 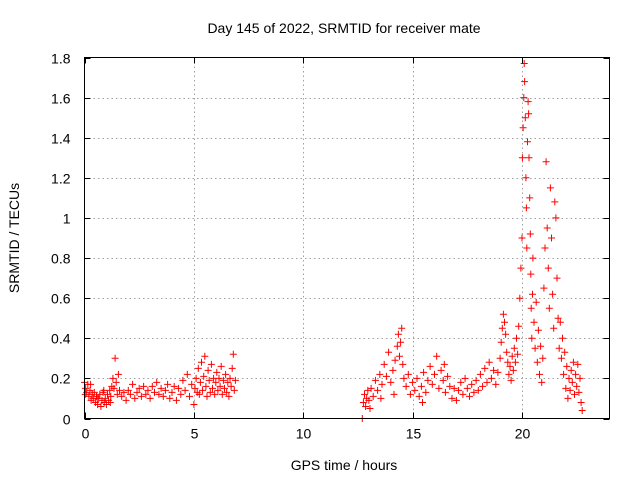 What do you see at coordinates (306, 434) in the screenshot?
I see `x-tick-labels: 0 5 10 15 20` at bounding box center [306, 434].